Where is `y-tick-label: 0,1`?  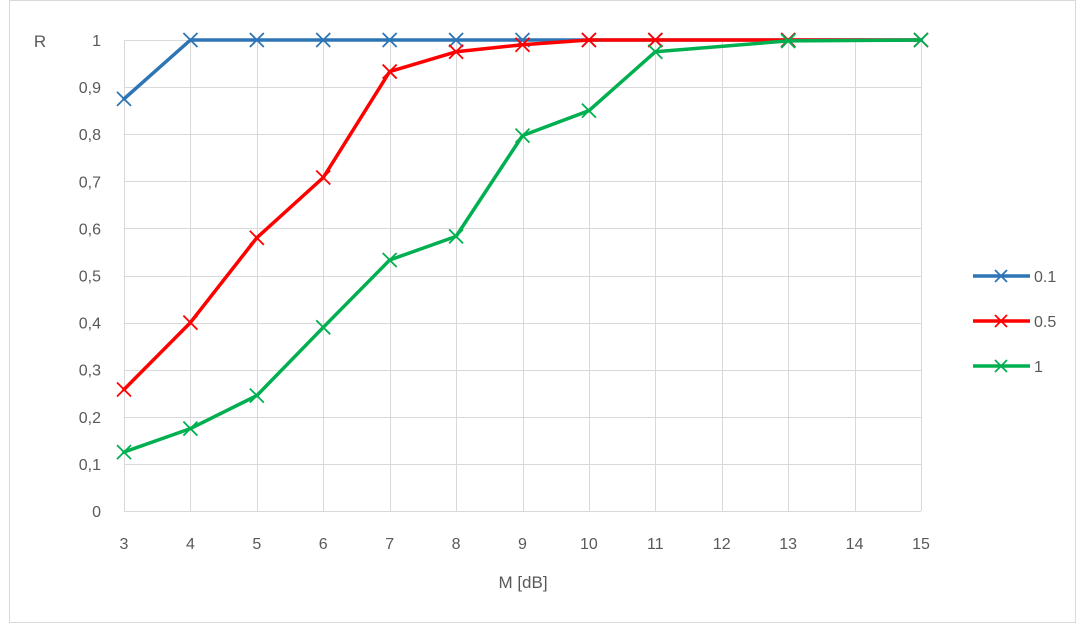 y-tick-label: 0,1 is located at coordinates (90, 465).